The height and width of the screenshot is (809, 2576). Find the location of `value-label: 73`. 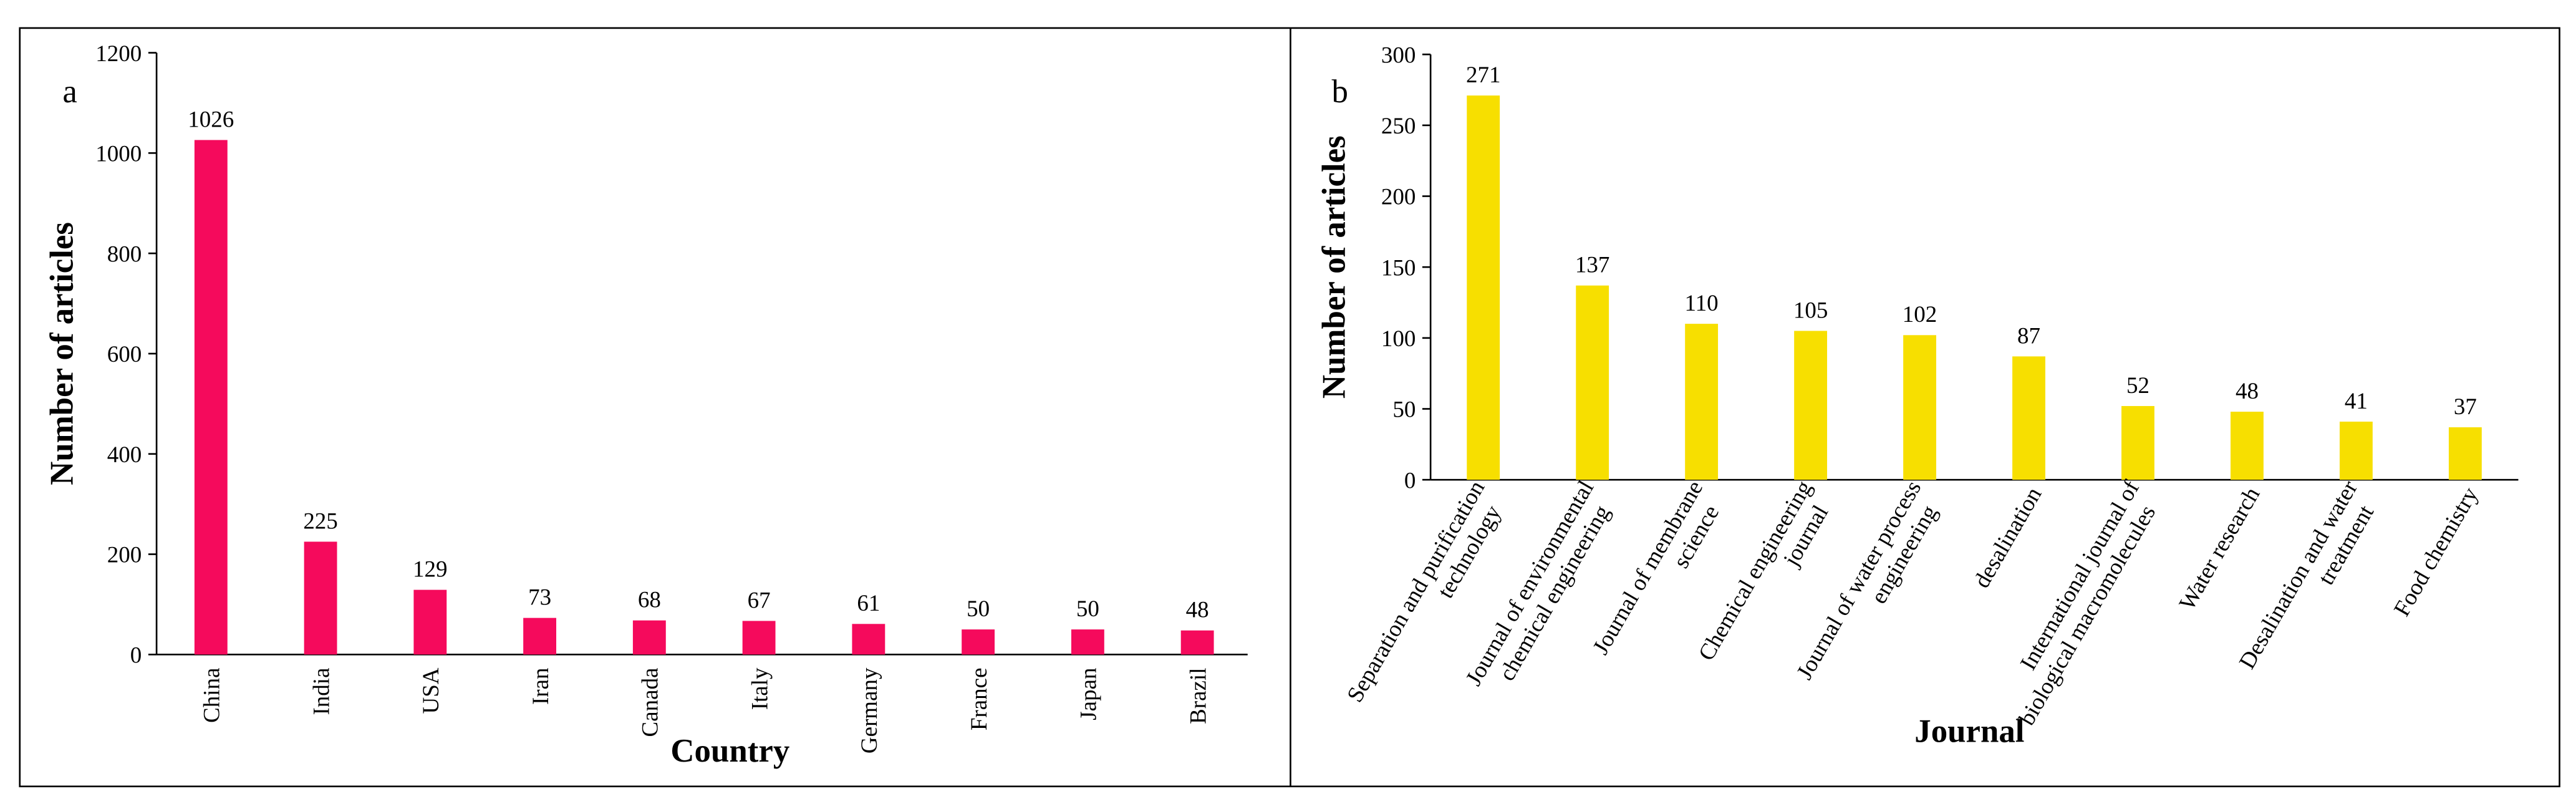

value-label: 73 is located at coordinates (539, 598).